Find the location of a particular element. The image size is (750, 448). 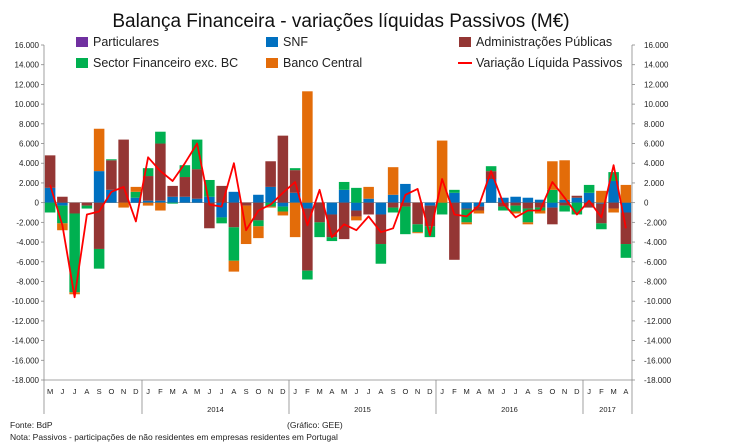

y-tick-label-left: 8.000 is located at coordinates (29, 124).